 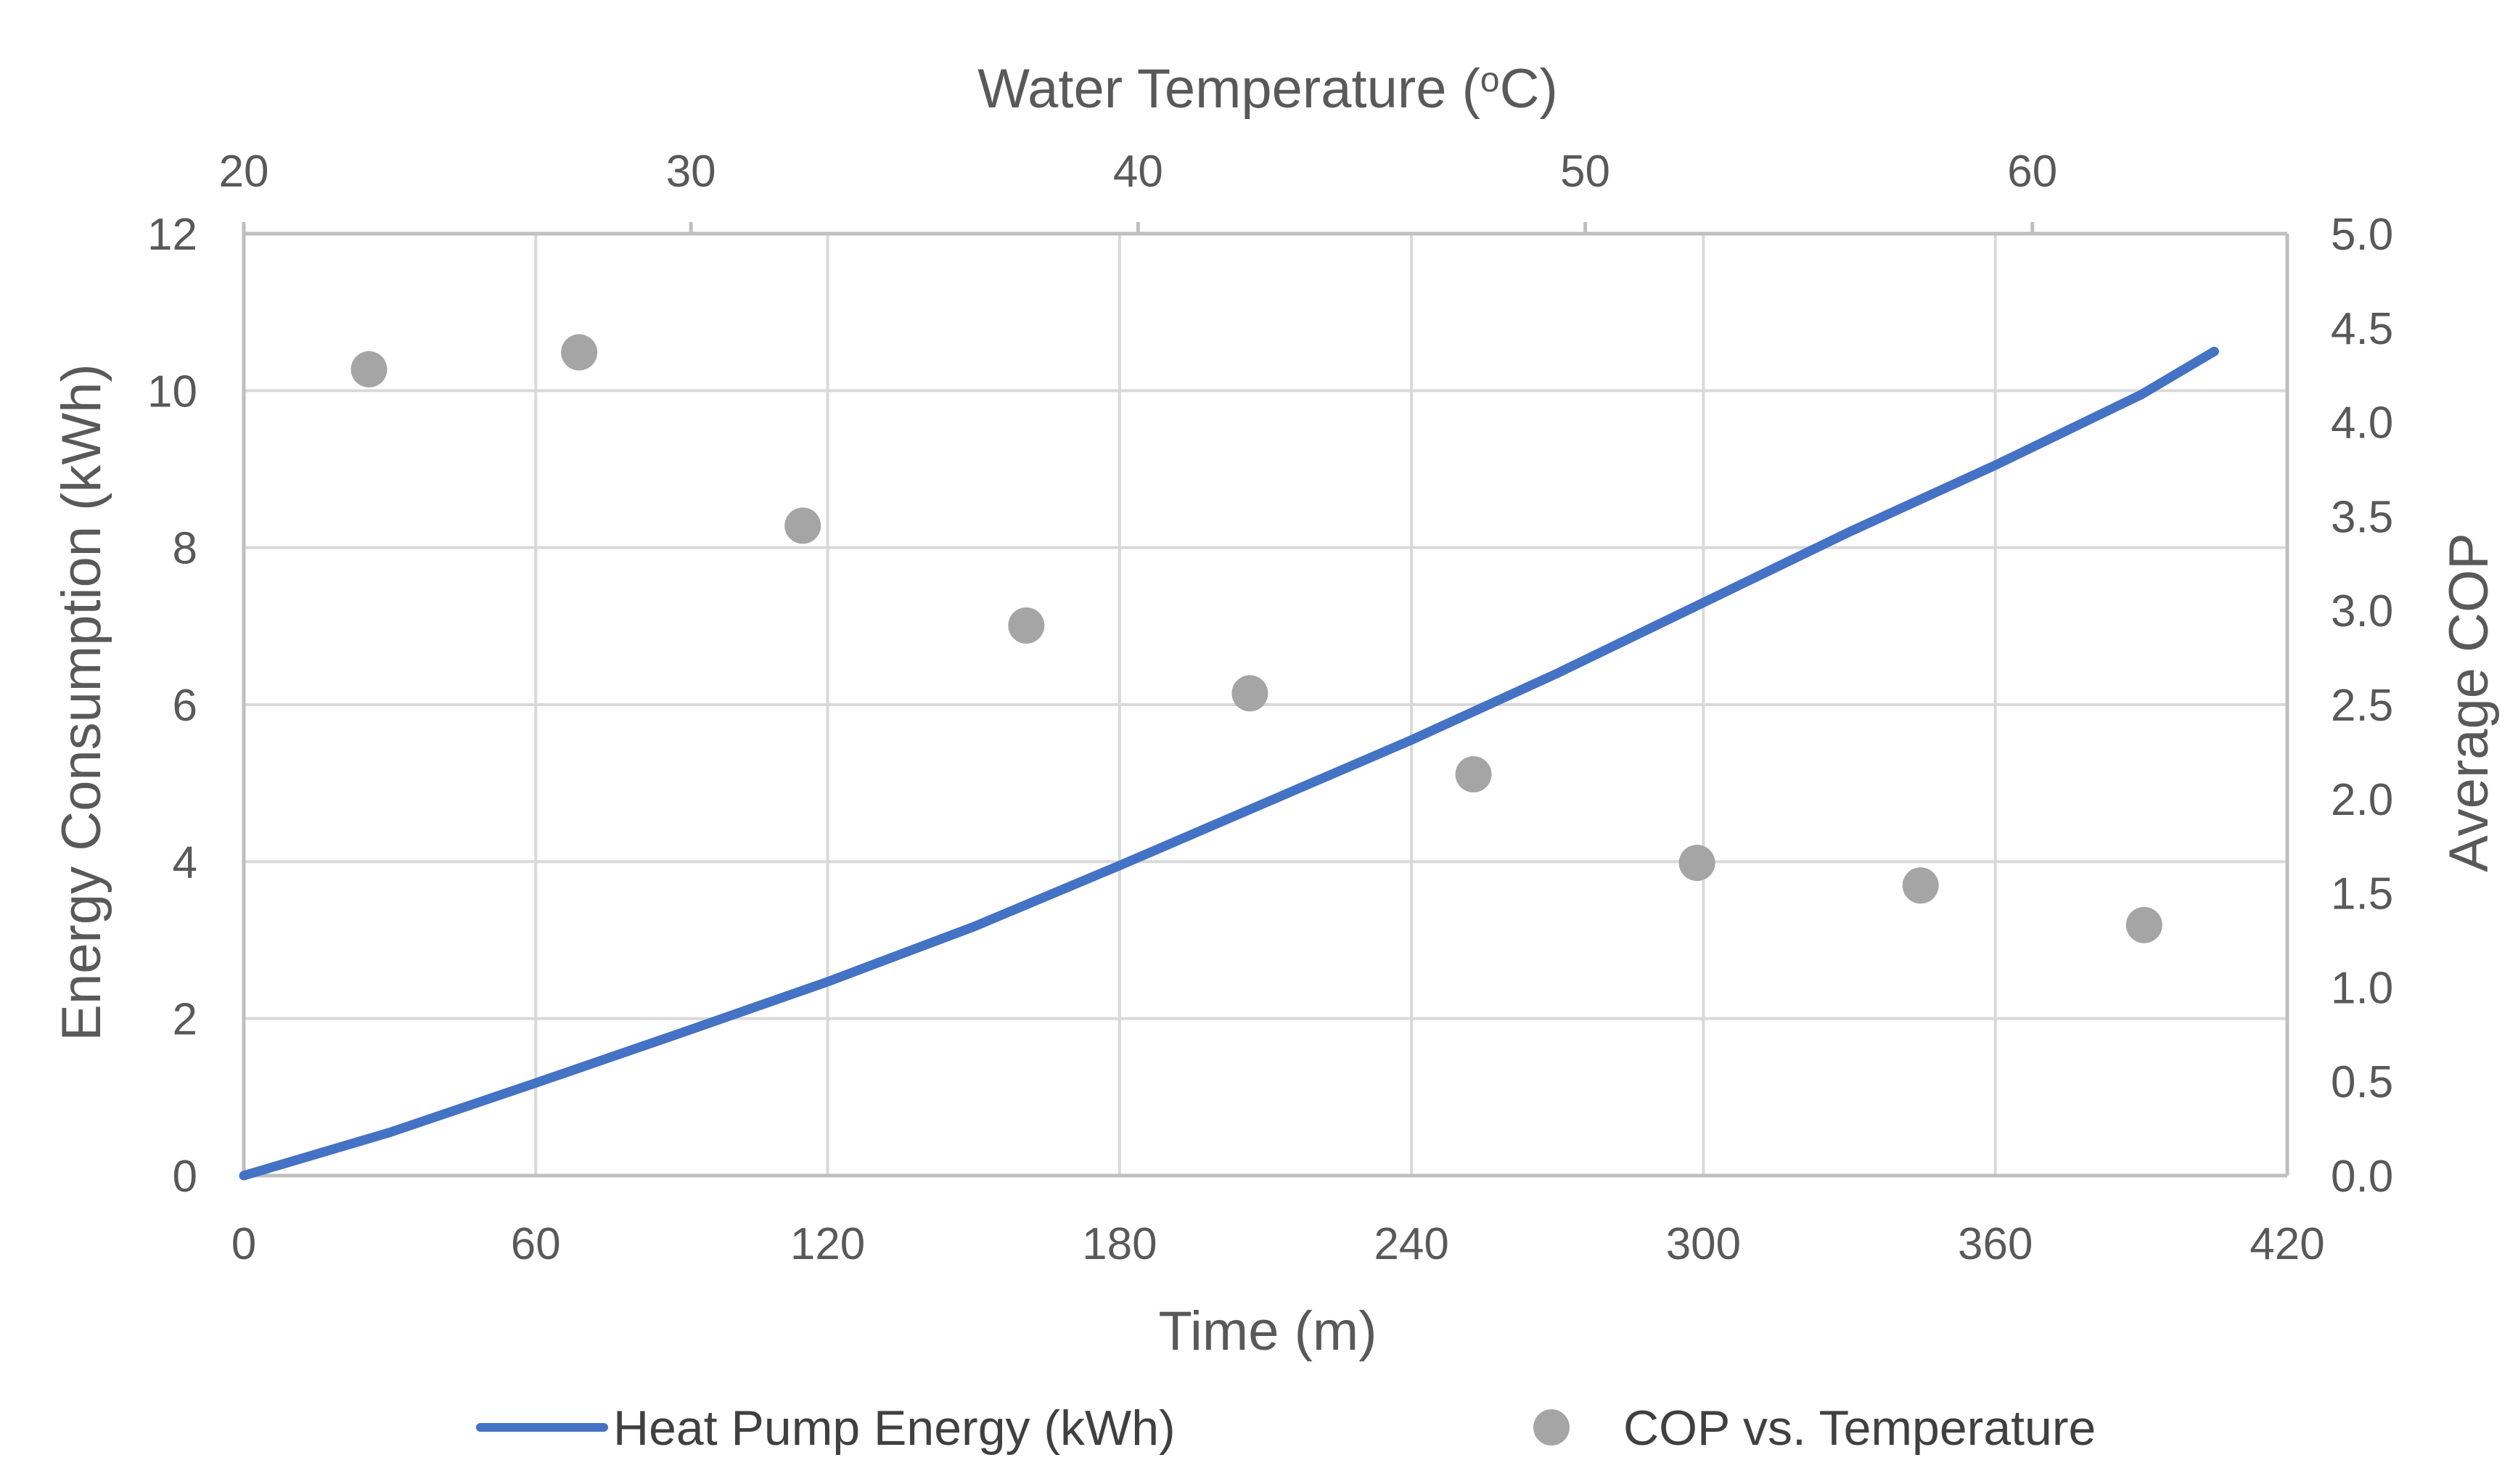 What do you see at coordinates (2362, 611) in the screenshot?
I see `y-right-tick-label: 3.0` at bounding box center [2362, 611].